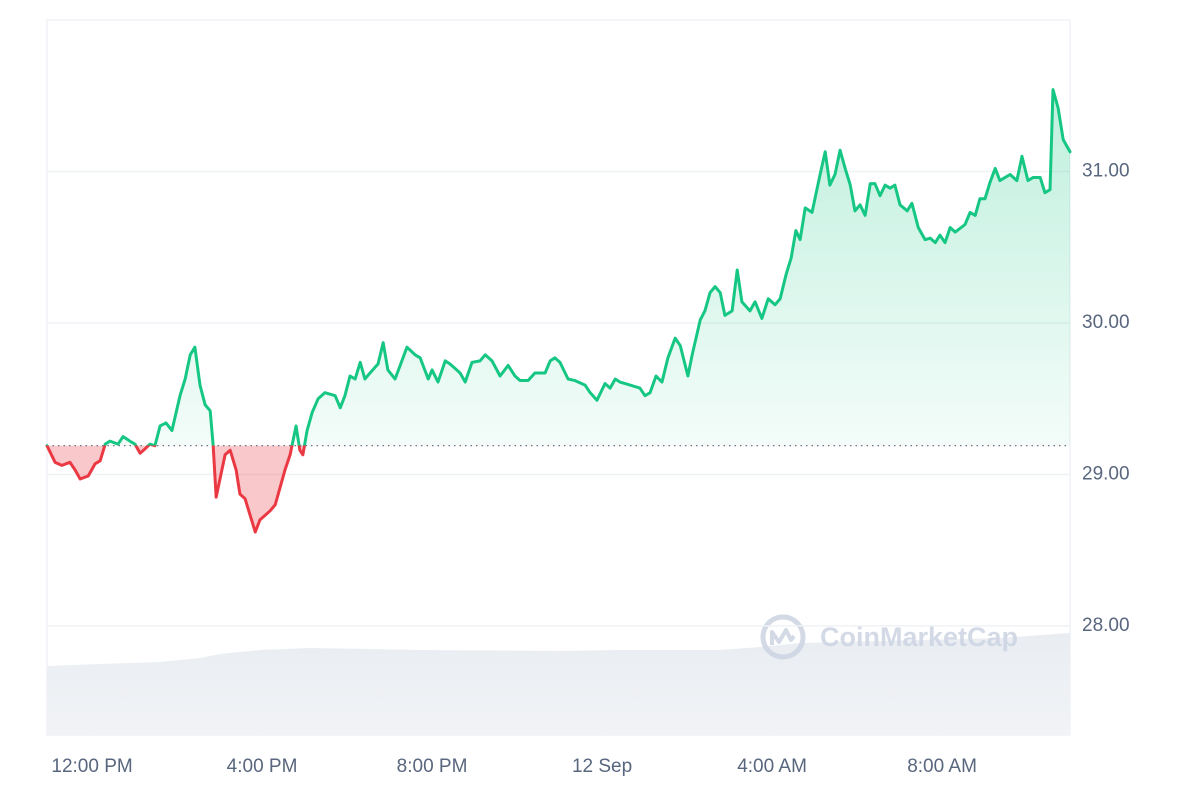 The image size is (1200, 800). I want to click on volume-area, so click(558, 684).